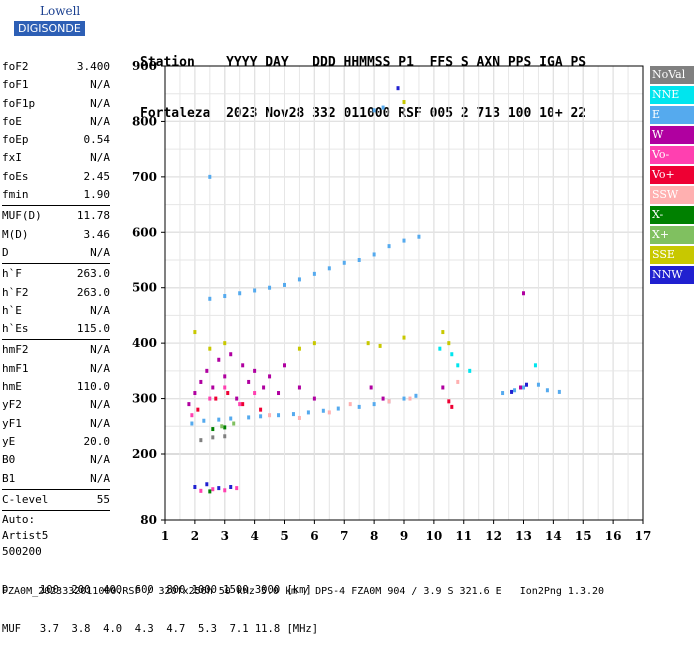 The image size is (700, 649). What do you see at coordinates (144, 177) in the screenshot?
I see `y-tick-label: 700` at bounding box center [144, 177].